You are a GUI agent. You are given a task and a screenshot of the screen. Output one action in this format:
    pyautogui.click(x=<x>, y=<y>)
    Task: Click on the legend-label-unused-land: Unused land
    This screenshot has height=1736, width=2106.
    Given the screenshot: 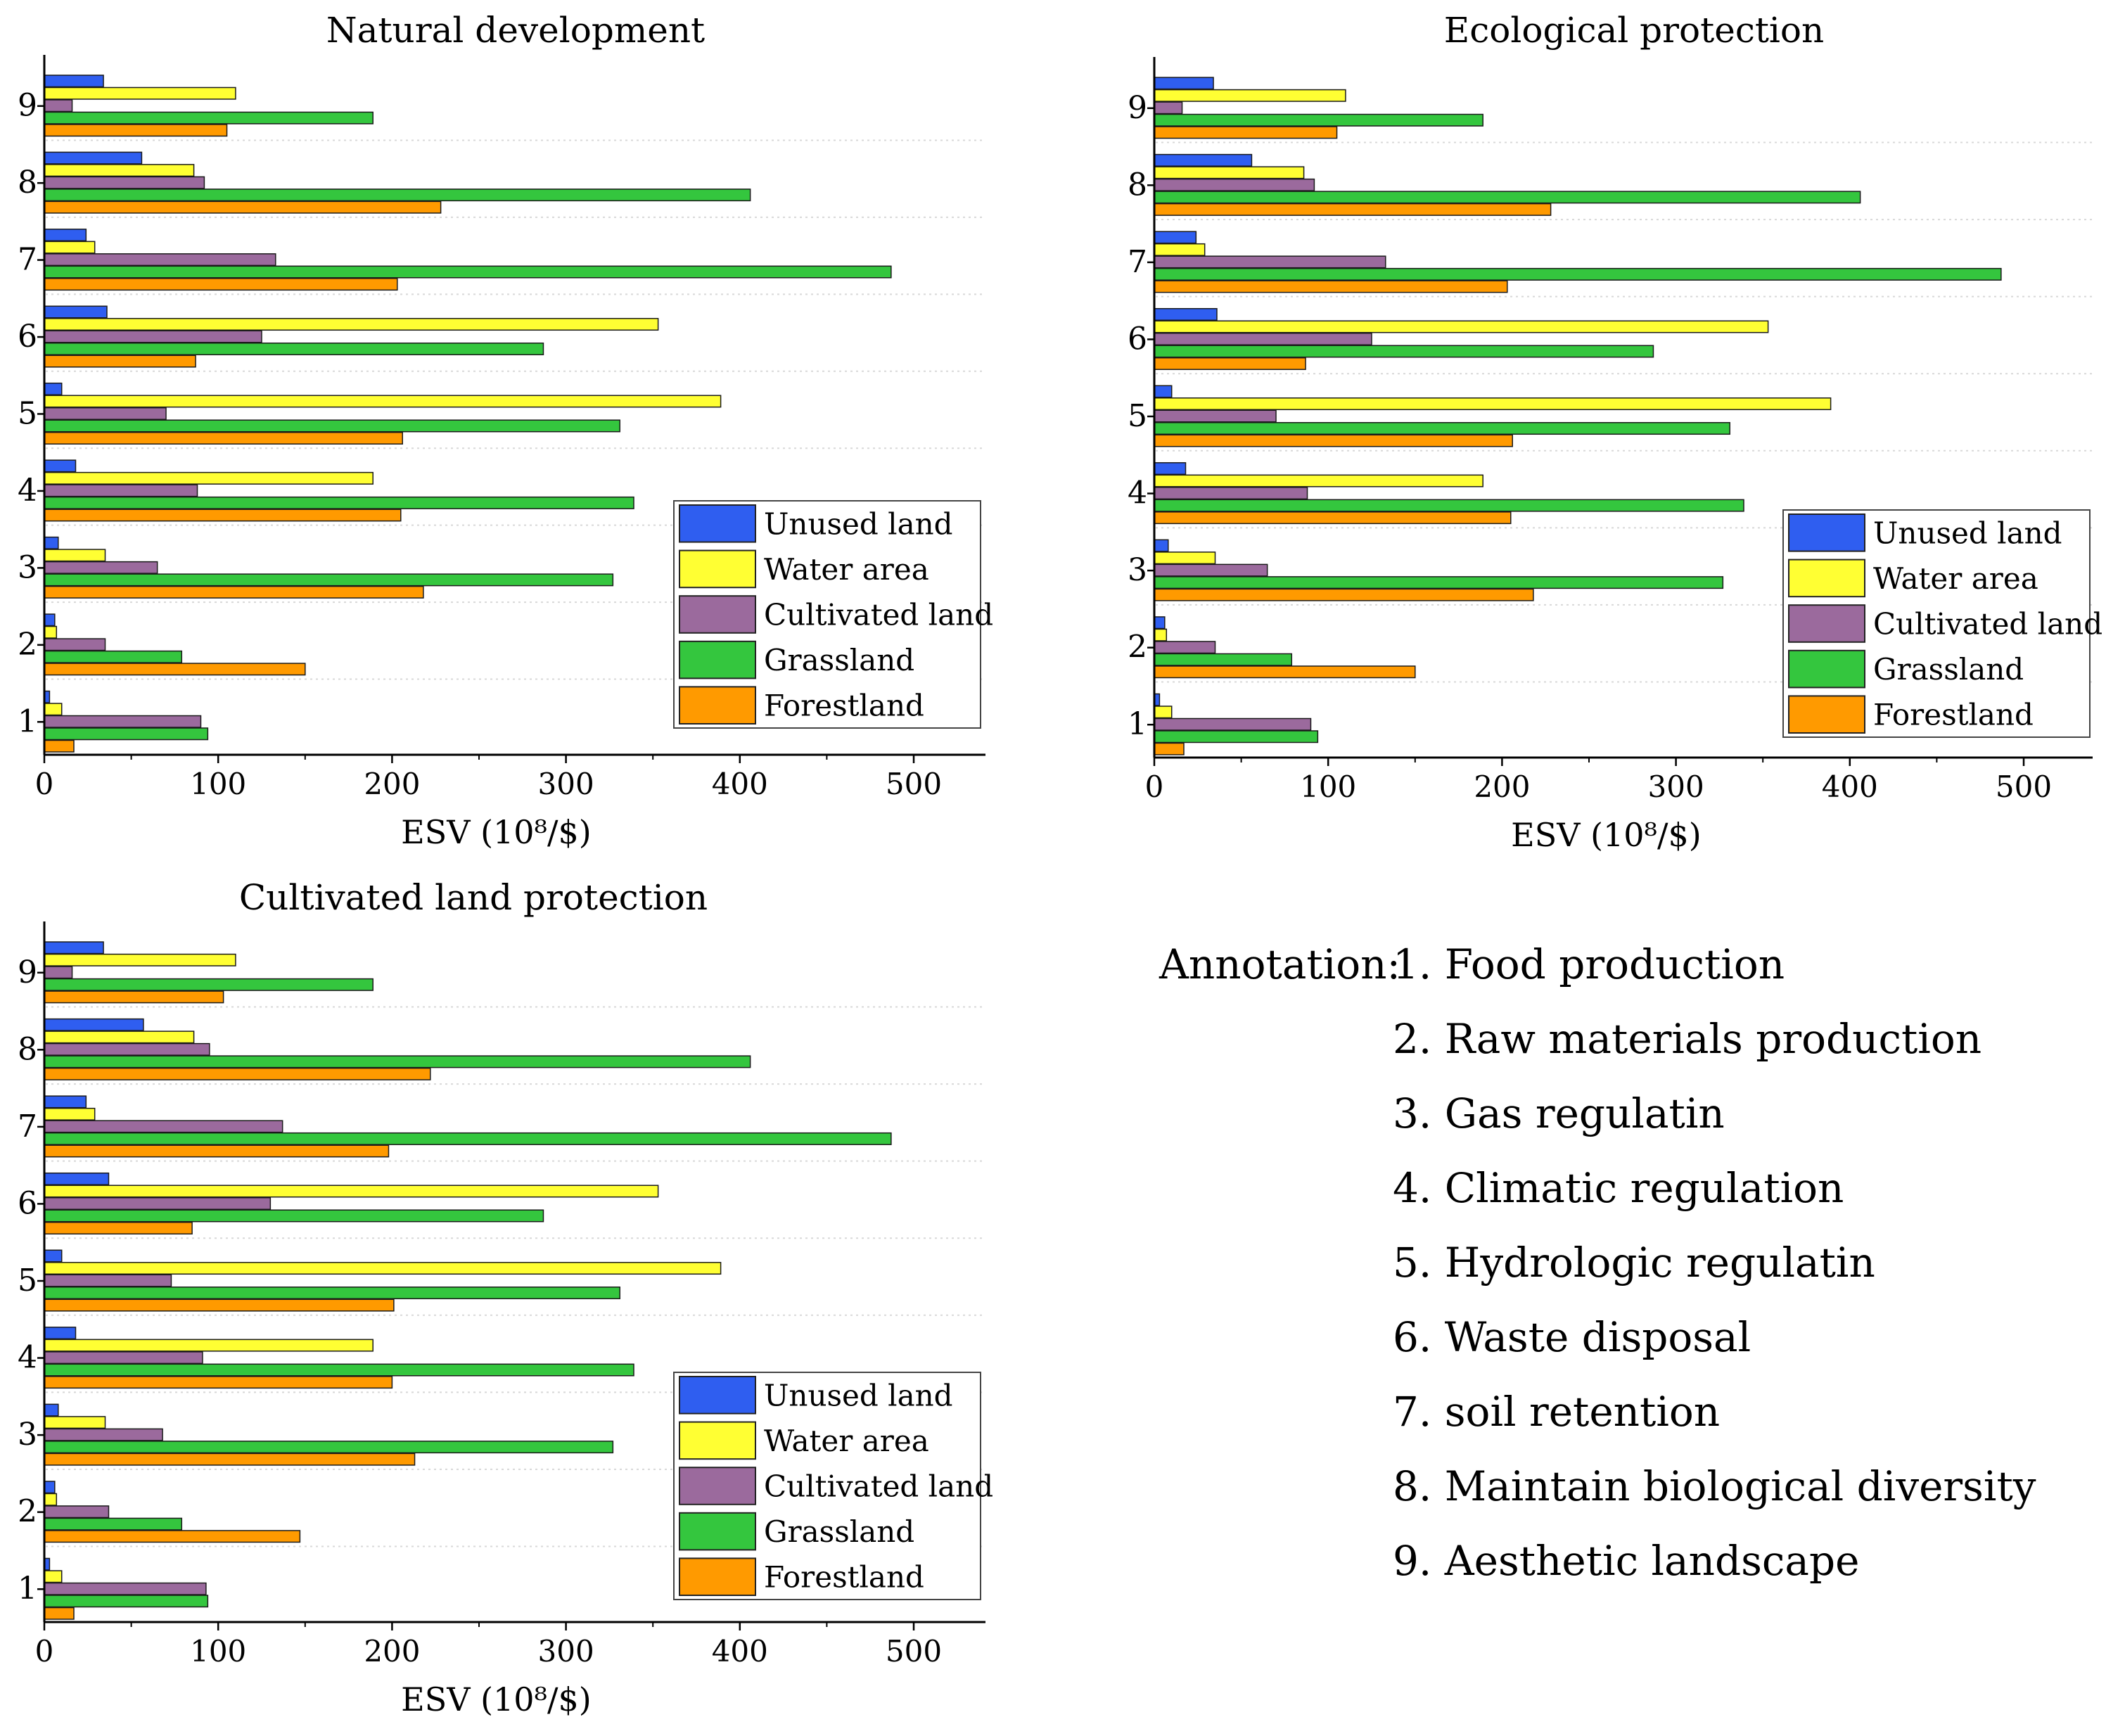 What is the action you would take?
    pyautogui.click(x=858, y=523)
    